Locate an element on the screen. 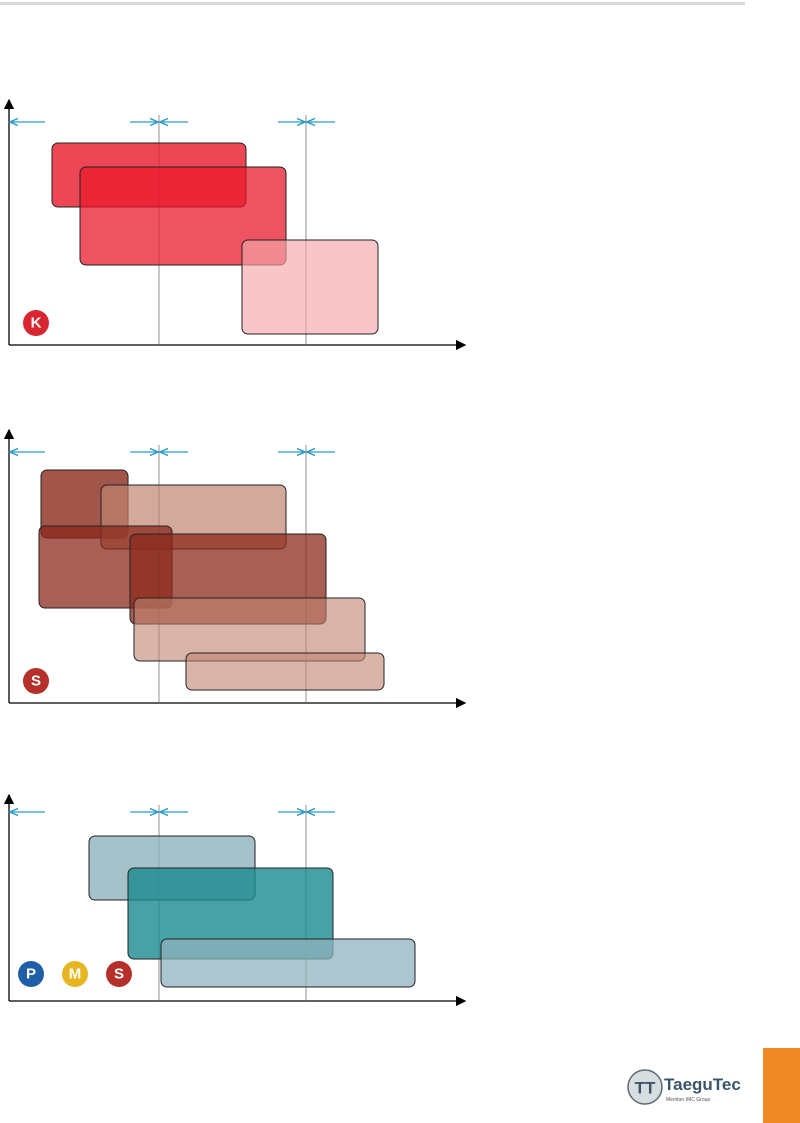 This screenshot has height=1123, width=800. page-tab is located at coordinates (781, 1085).